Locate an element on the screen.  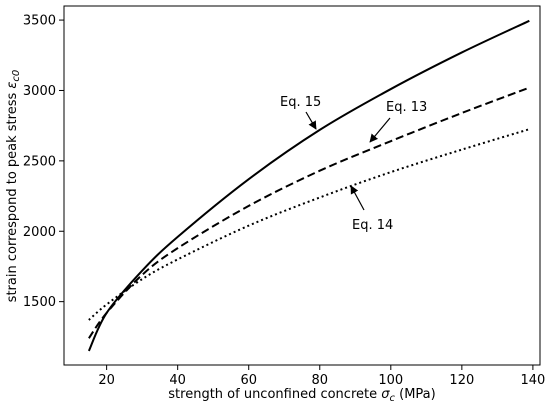
x-tick-label: 80 is located at coordinates (319, 380).